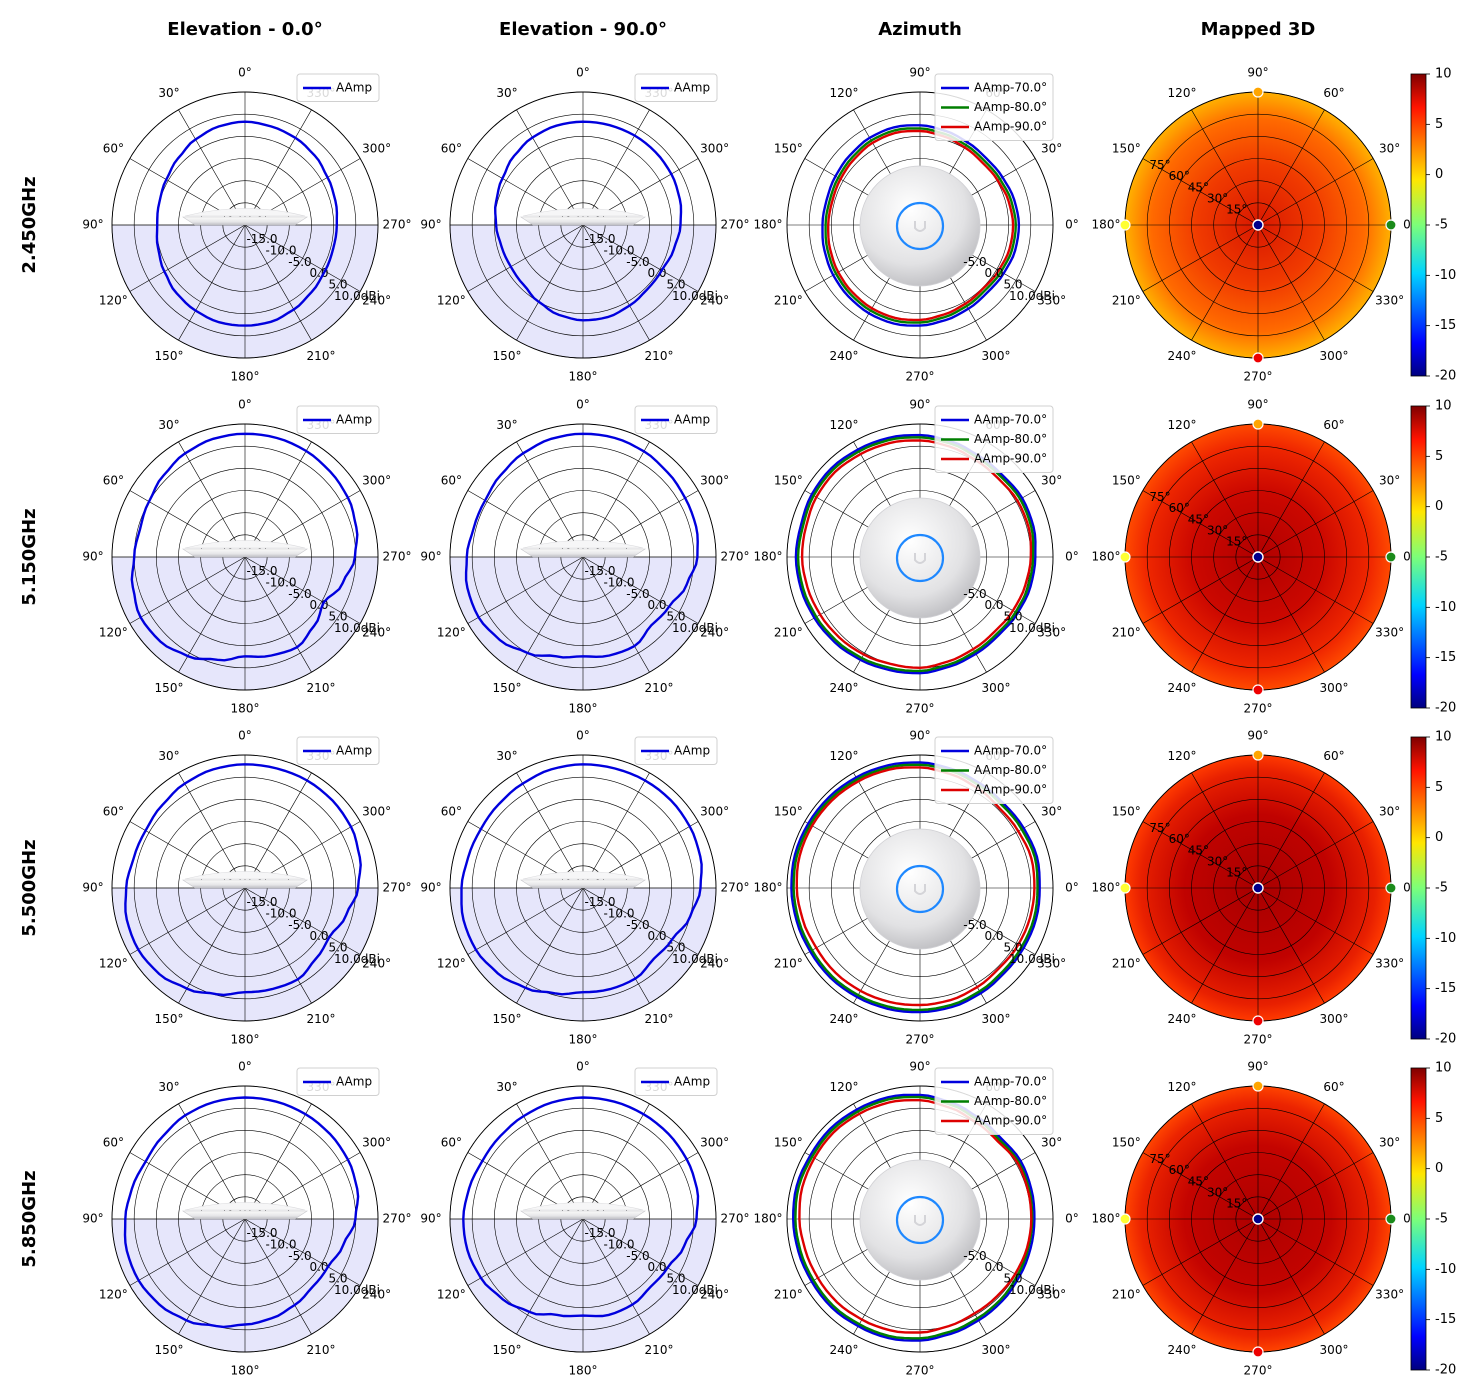 Image resolution: width=1479 pixels, height=1394 pixels. What do you see at coordinates (1258, 1219) in the screenshot?
I see `zenith-marker-dot` at bounding box center [1258, 1219].